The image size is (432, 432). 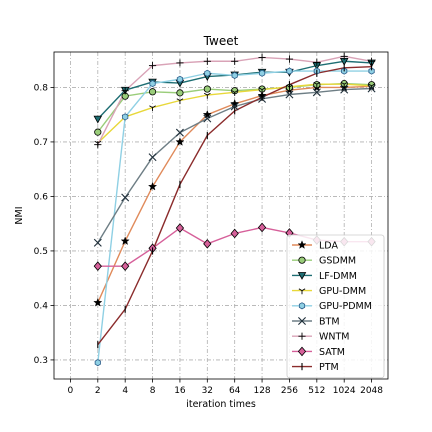 I want to click on legend-entry-ptm: PTM, so click(x=315, y=367).